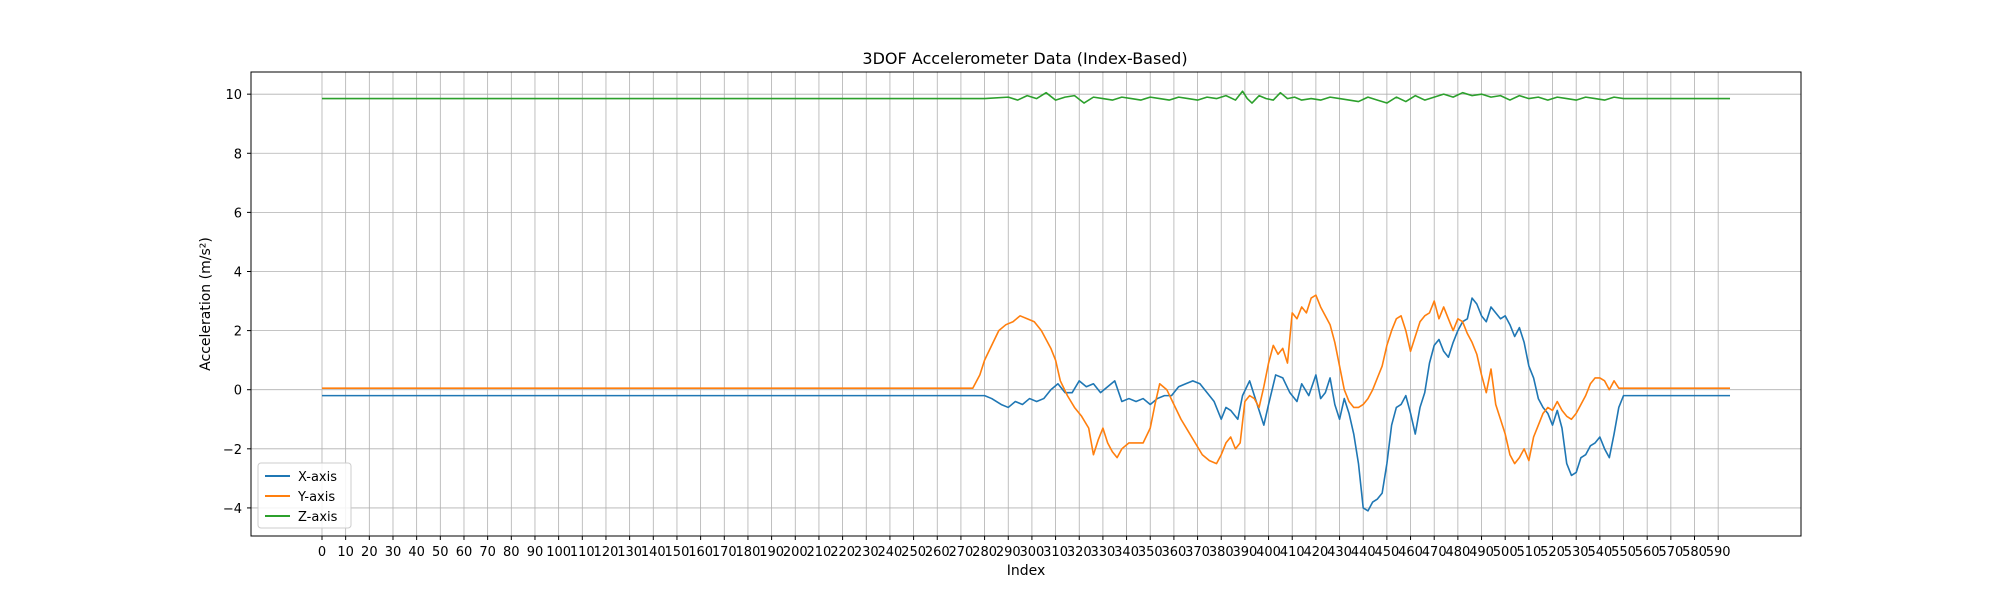 This screenshot has height=600, width=2000. I want to click on x-tick-label: 130, so click(629, 552).